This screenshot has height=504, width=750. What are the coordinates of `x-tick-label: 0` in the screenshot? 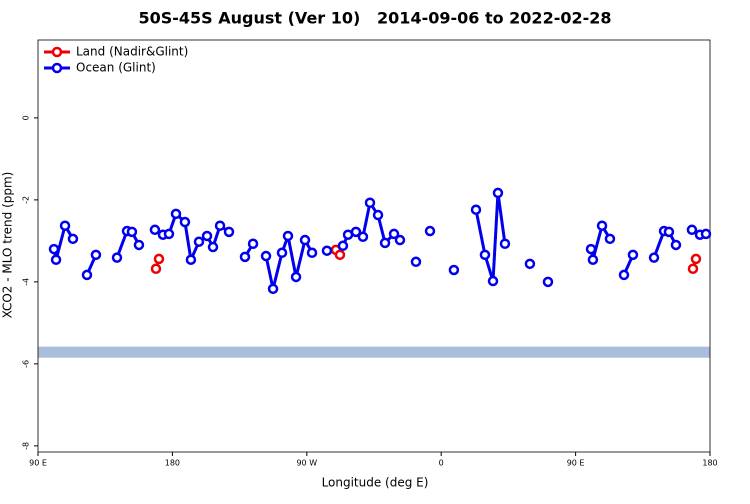 It's located at (441, 463).